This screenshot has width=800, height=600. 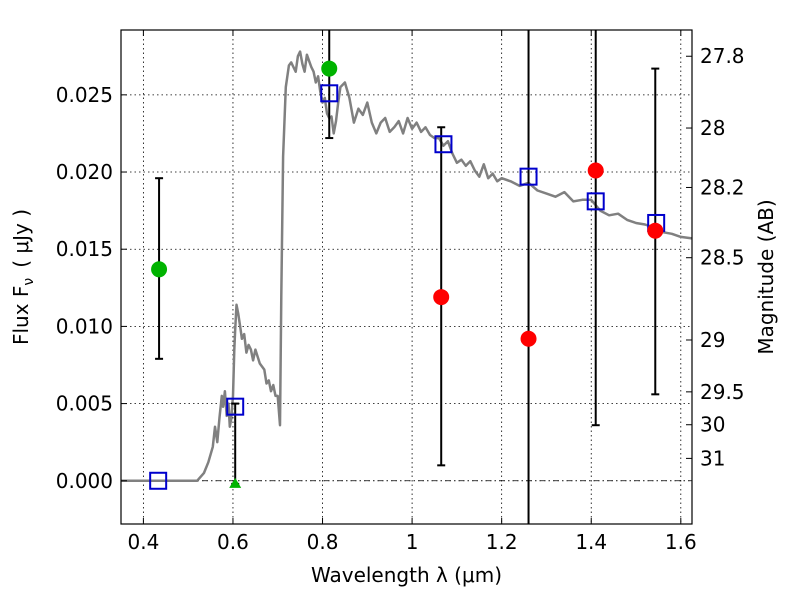 I want to click on right-y-tick-label: 28.2, so click(x=722, y=187).